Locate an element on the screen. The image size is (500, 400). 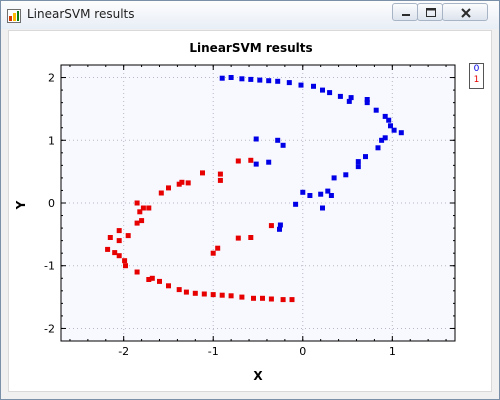
legend-entry-0: 0 is located at coordinates (476, 69).